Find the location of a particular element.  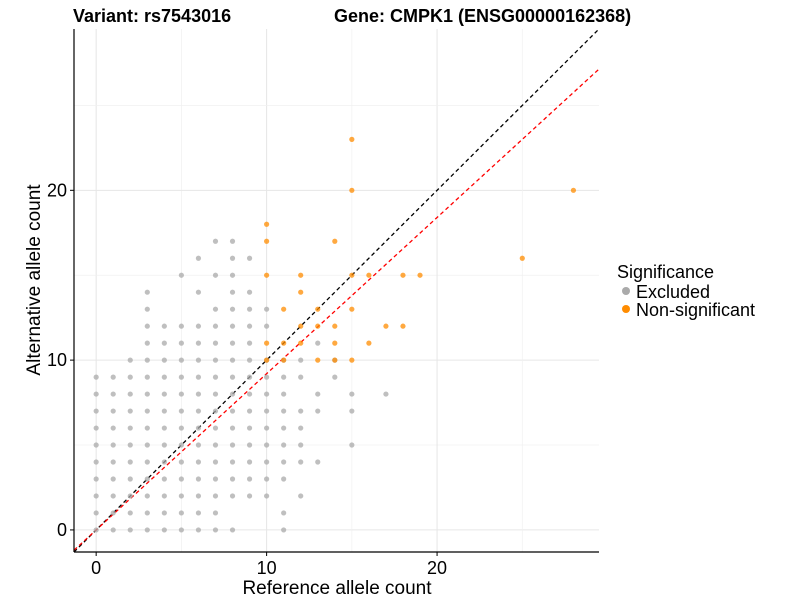

legend: Significance Excluded Non-significant is located at coordinates (686, 291).